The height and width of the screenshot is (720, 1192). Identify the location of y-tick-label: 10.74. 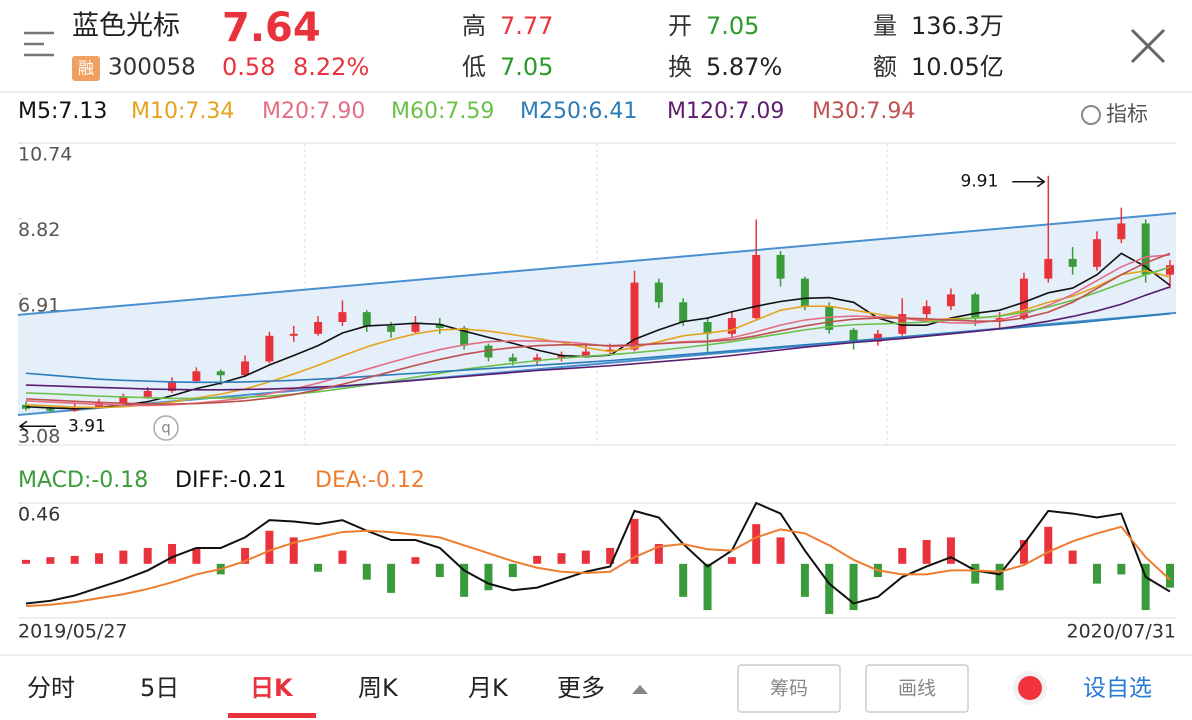
(45, 155).